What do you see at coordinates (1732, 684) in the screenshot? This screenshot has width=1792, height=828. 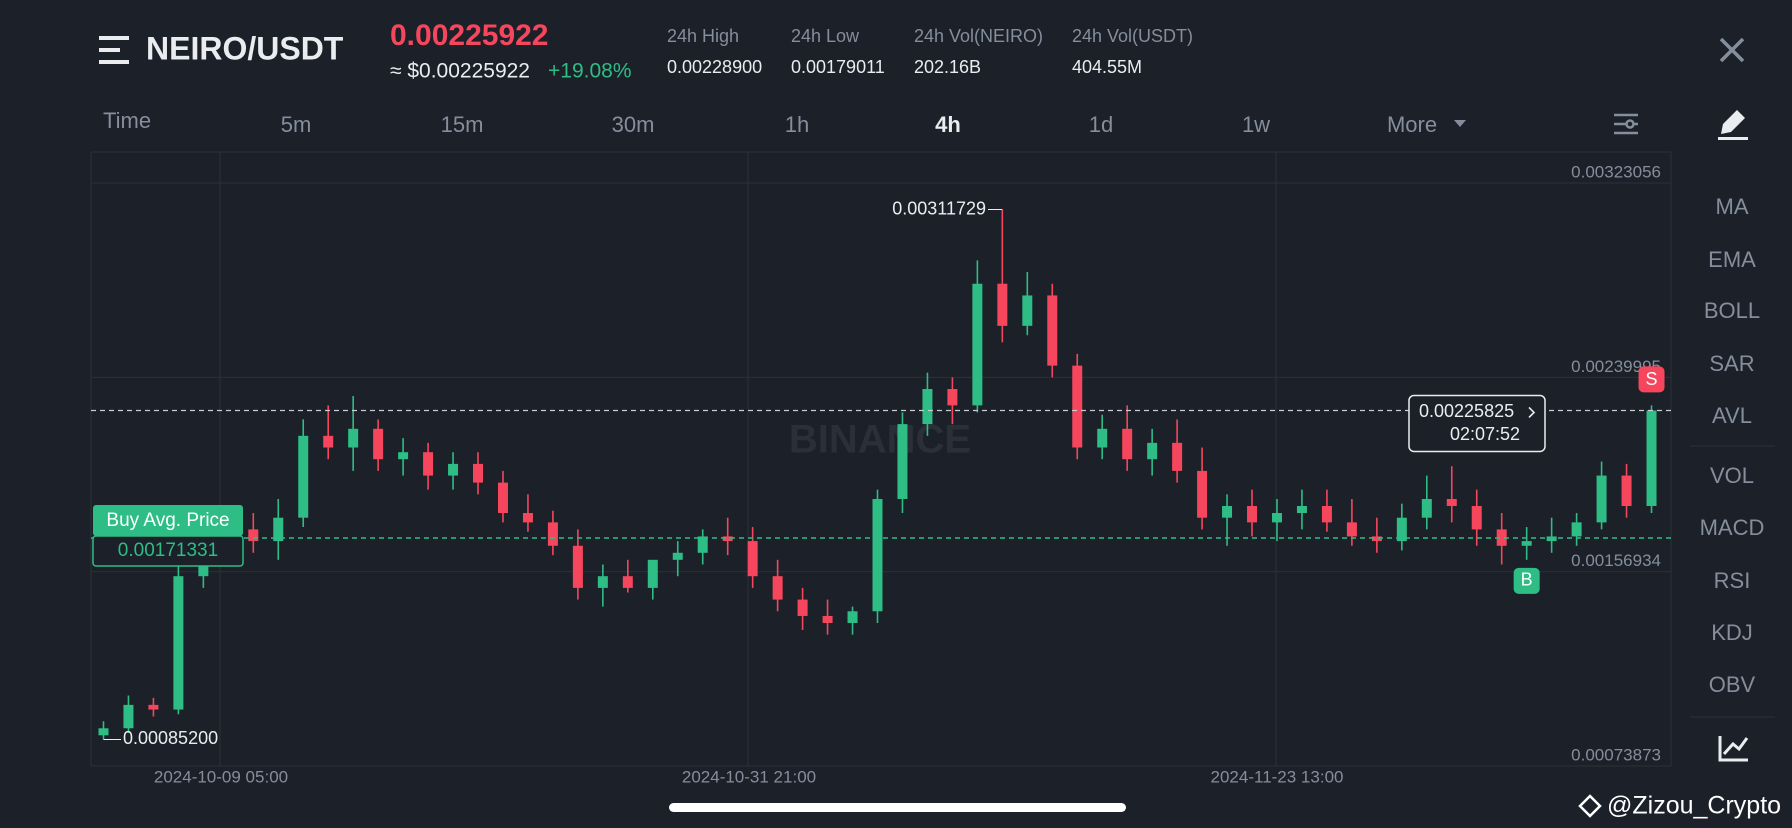 I see `indicator: OBV` at bounding box center [1732, 684].